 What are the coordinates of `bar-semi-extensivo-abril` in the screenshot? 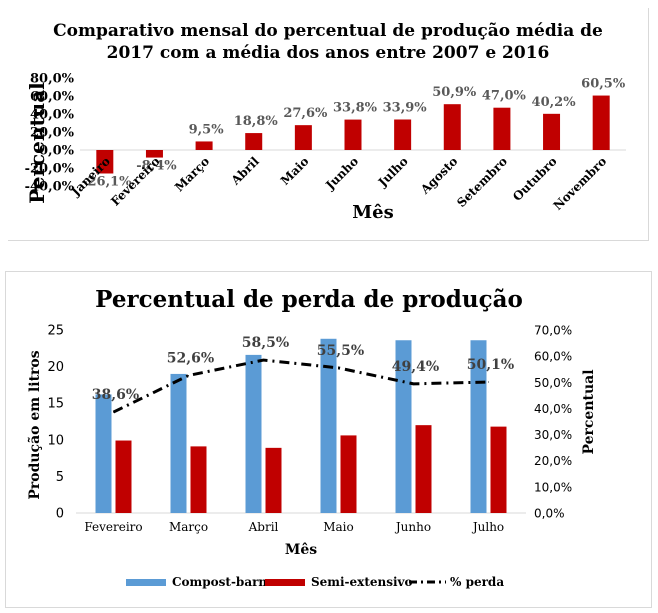 It's located at (273, 480).